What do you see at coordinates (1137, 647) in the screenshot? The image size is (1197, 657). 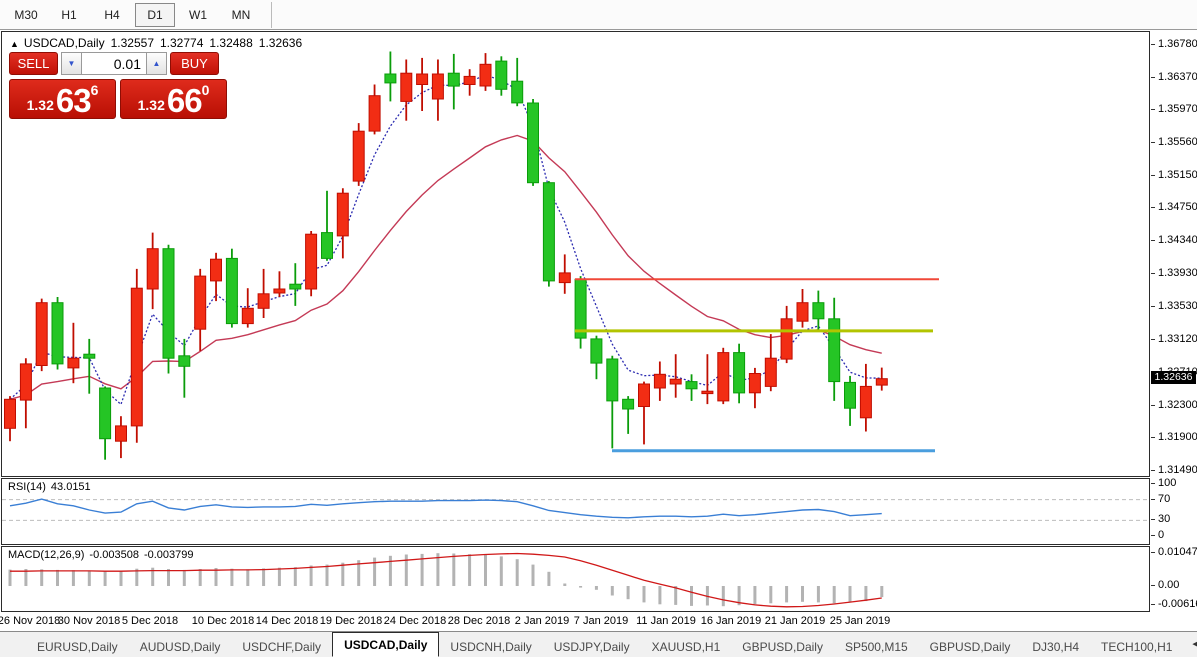 I see `chart-tab-tech100-h1: TECH100,H1` at bounding box center [1137, 647].